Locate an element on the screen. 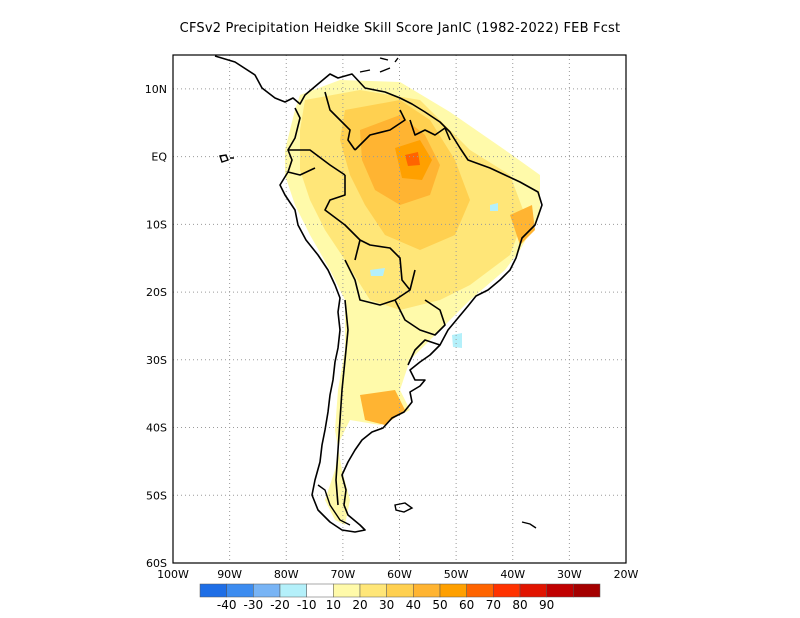 This screenshot has height=618, width=800. falkland-islands is located at coordinates (404, 507).